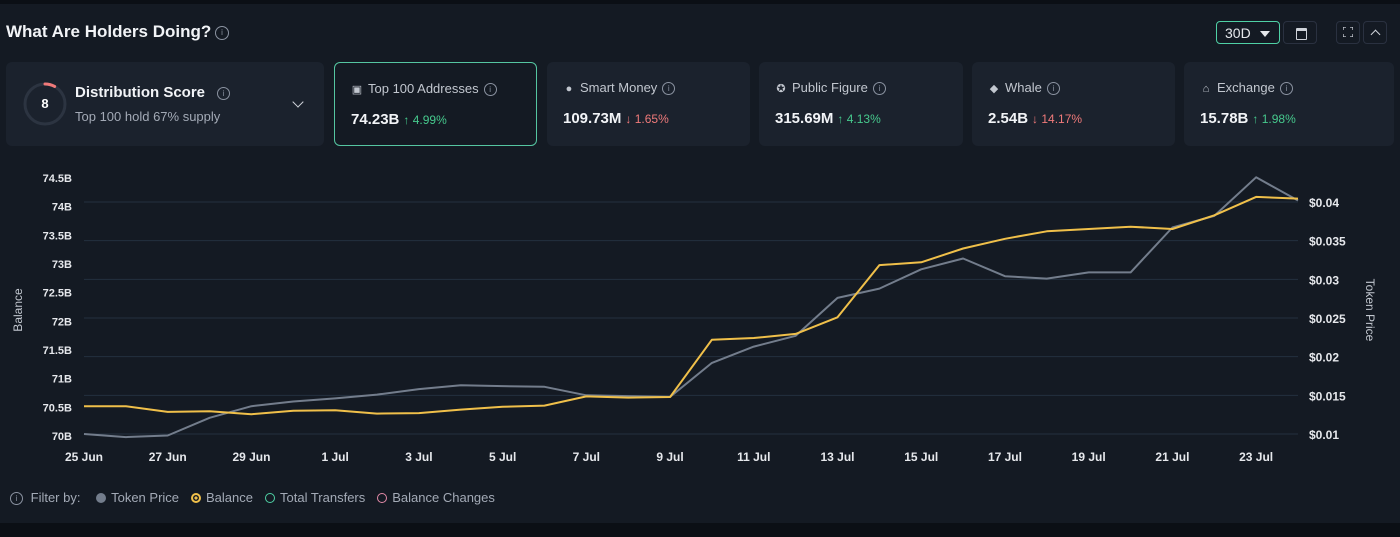 Image resolution: width=1400 pixels, height=537 pixels. I want to click on chevron-down-icon, so click(298, 102).